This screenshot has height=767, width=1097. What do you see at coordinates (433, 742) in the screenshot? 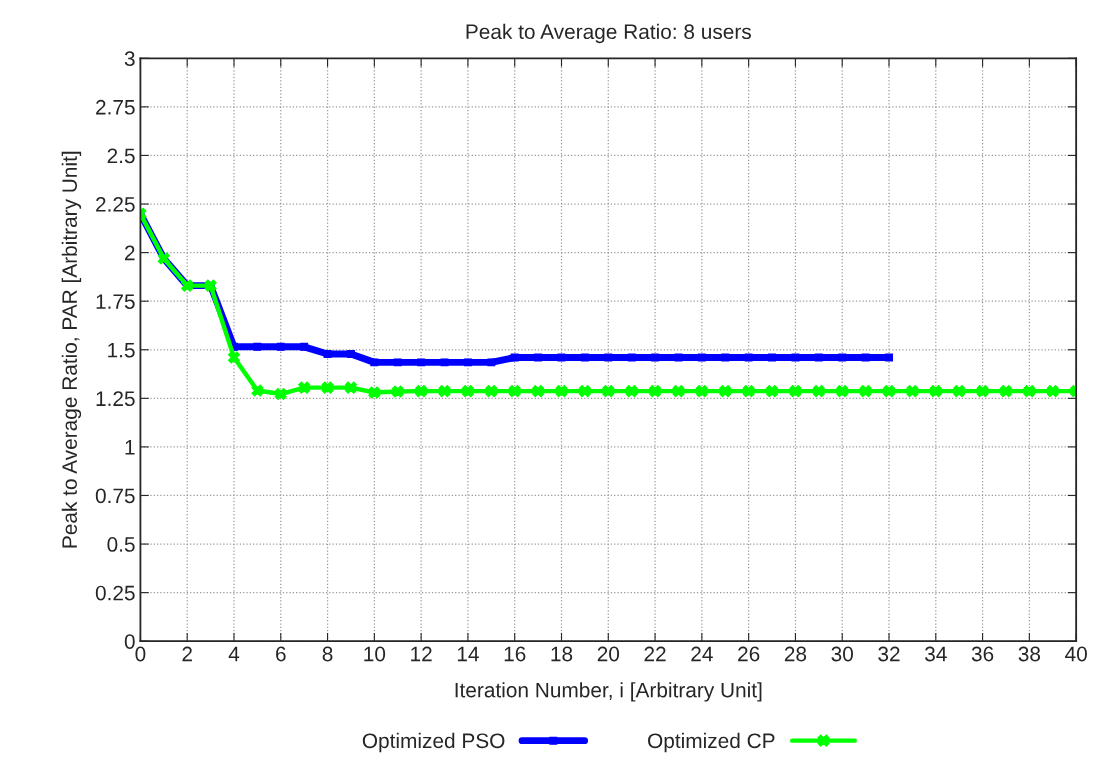
I see `legend-label: Optimized PSO` at bounding box center [433, 742].